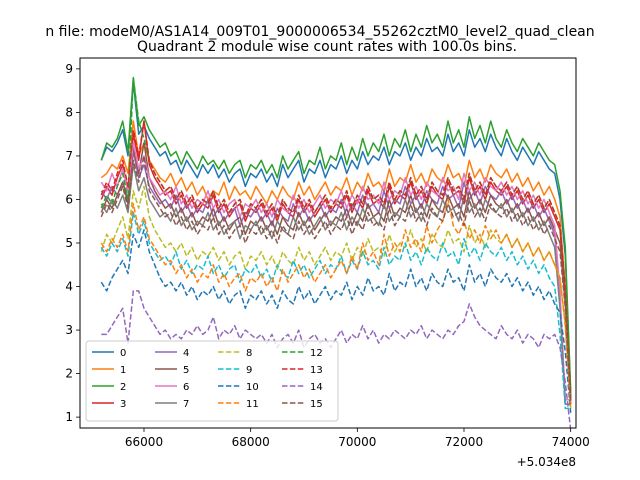 Image resolution: width=640 pixels, height=480 pixels. What do you see at coordinates (123, 370) in the screenshot?
I see `legend-label-1: 1` at bounding box center [123, 370].